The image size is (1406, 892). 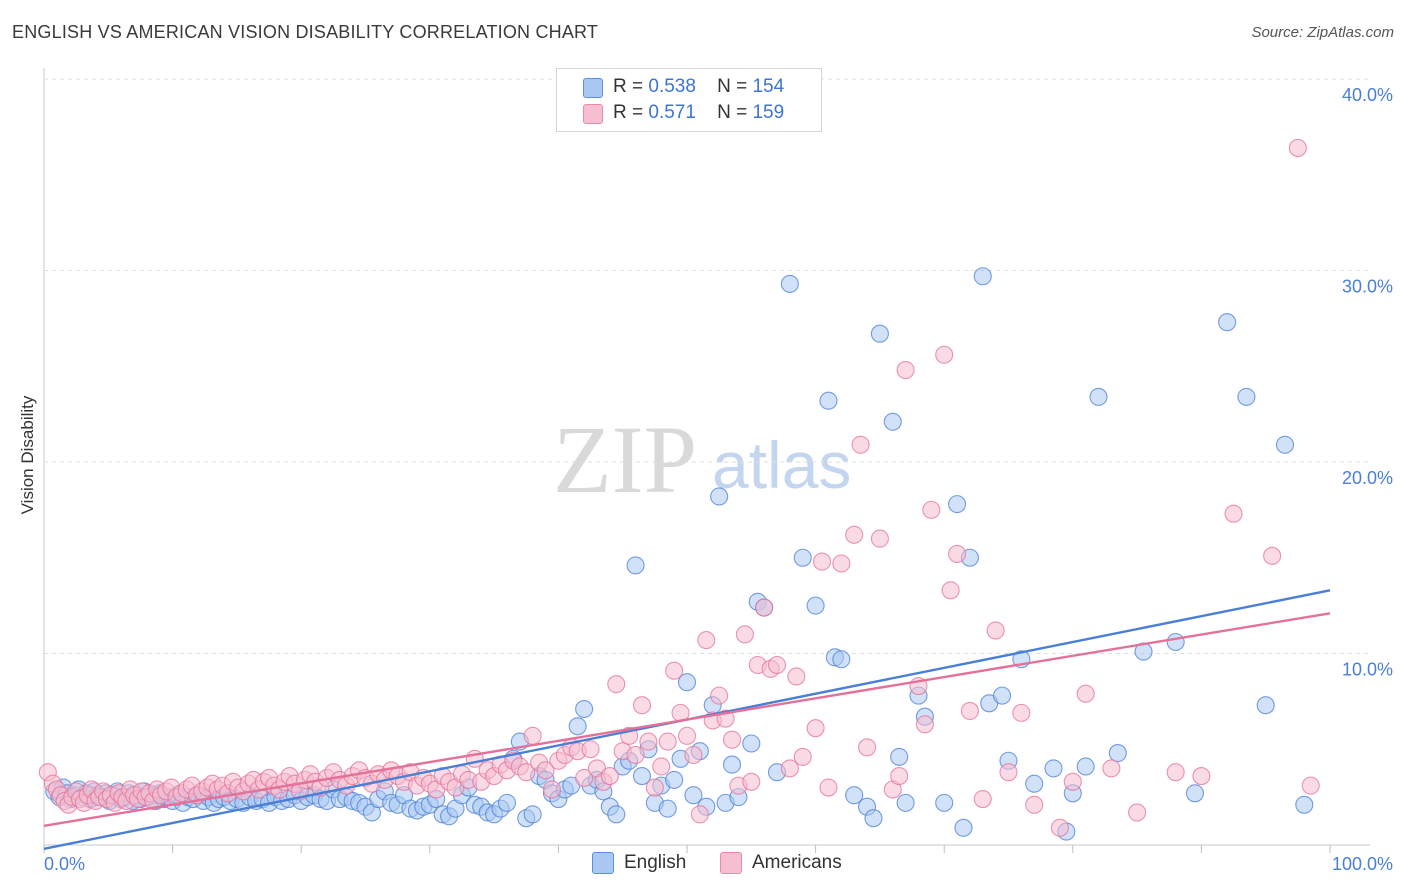 I want to click on stats-swatch-americans, so click(x=593, y=114).